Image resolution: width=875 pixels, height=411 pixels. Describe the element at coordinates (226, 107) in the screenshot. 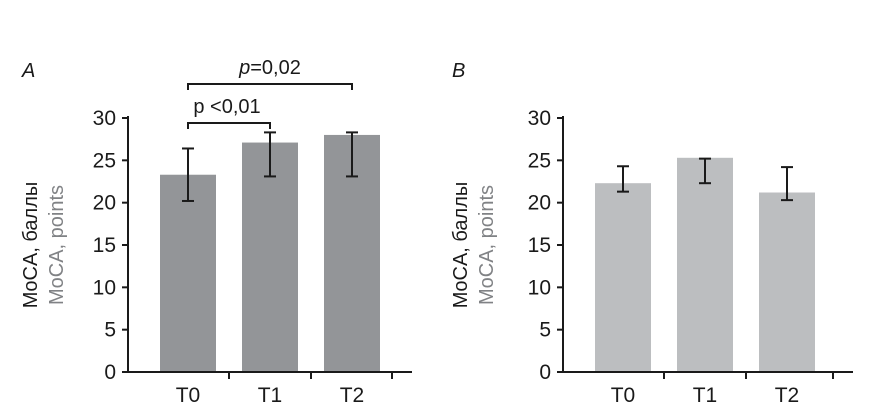

I see `significance-label: p <0,01` at that location.